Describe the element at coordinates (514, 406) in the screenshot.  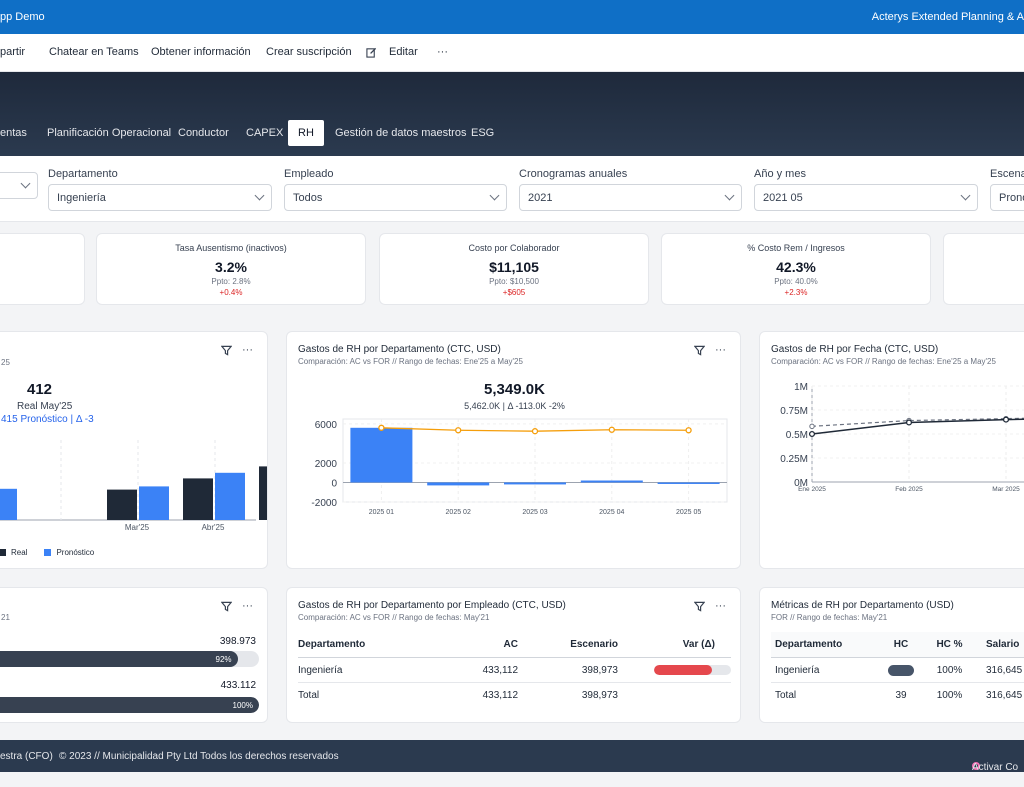
I see `dept-total-comparison: 5,462.0K | Δ -113.0K -2%` at that location.